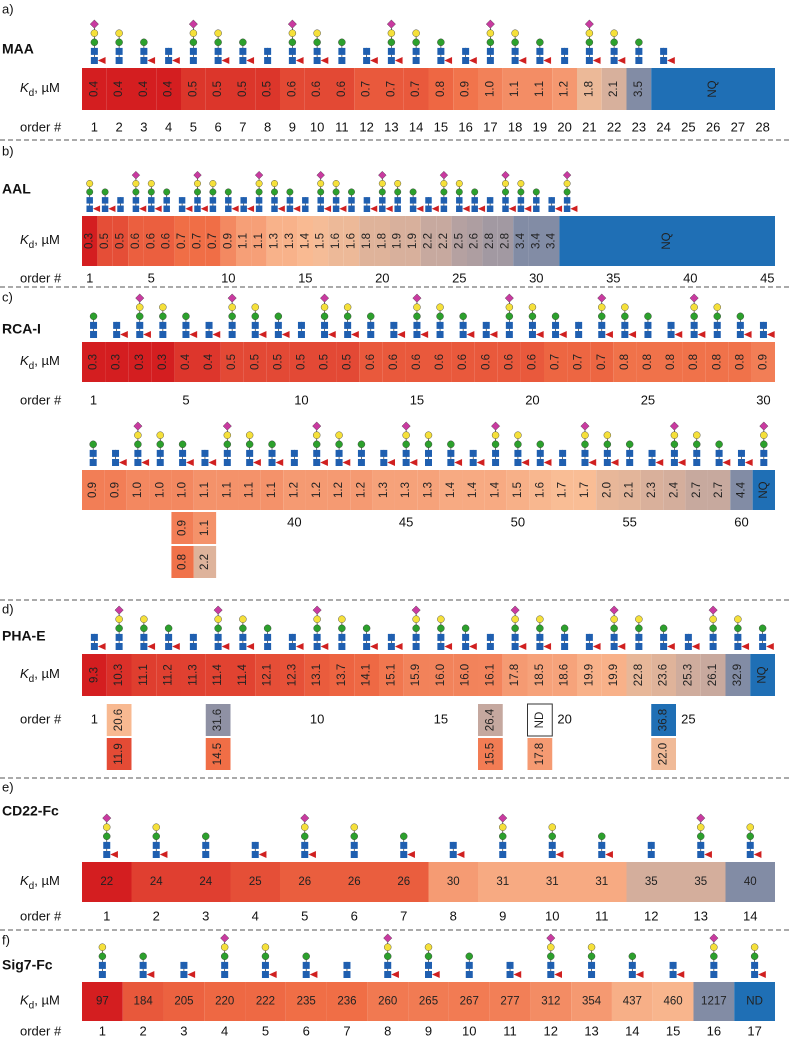 This screenshot has height=1040, width=789. Describe the element at coordinates (630, 490) in the screenshot. I see `kd-value: 2.1` at that location.